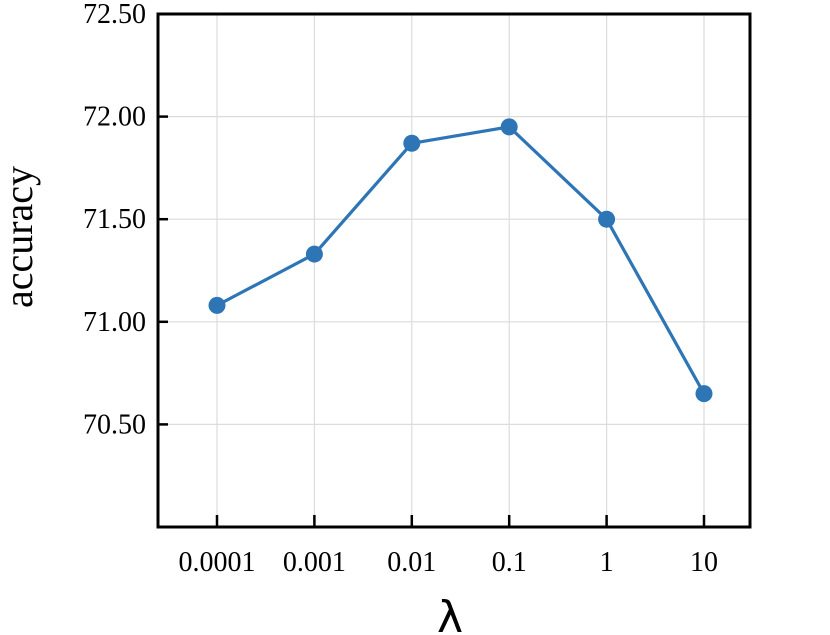 This screenshot has width=830, height=635. What do you see at coordinates (114, 424) in the screenshot?
I see `y-tick-label: 70.50` at bounding box center [114, 424].